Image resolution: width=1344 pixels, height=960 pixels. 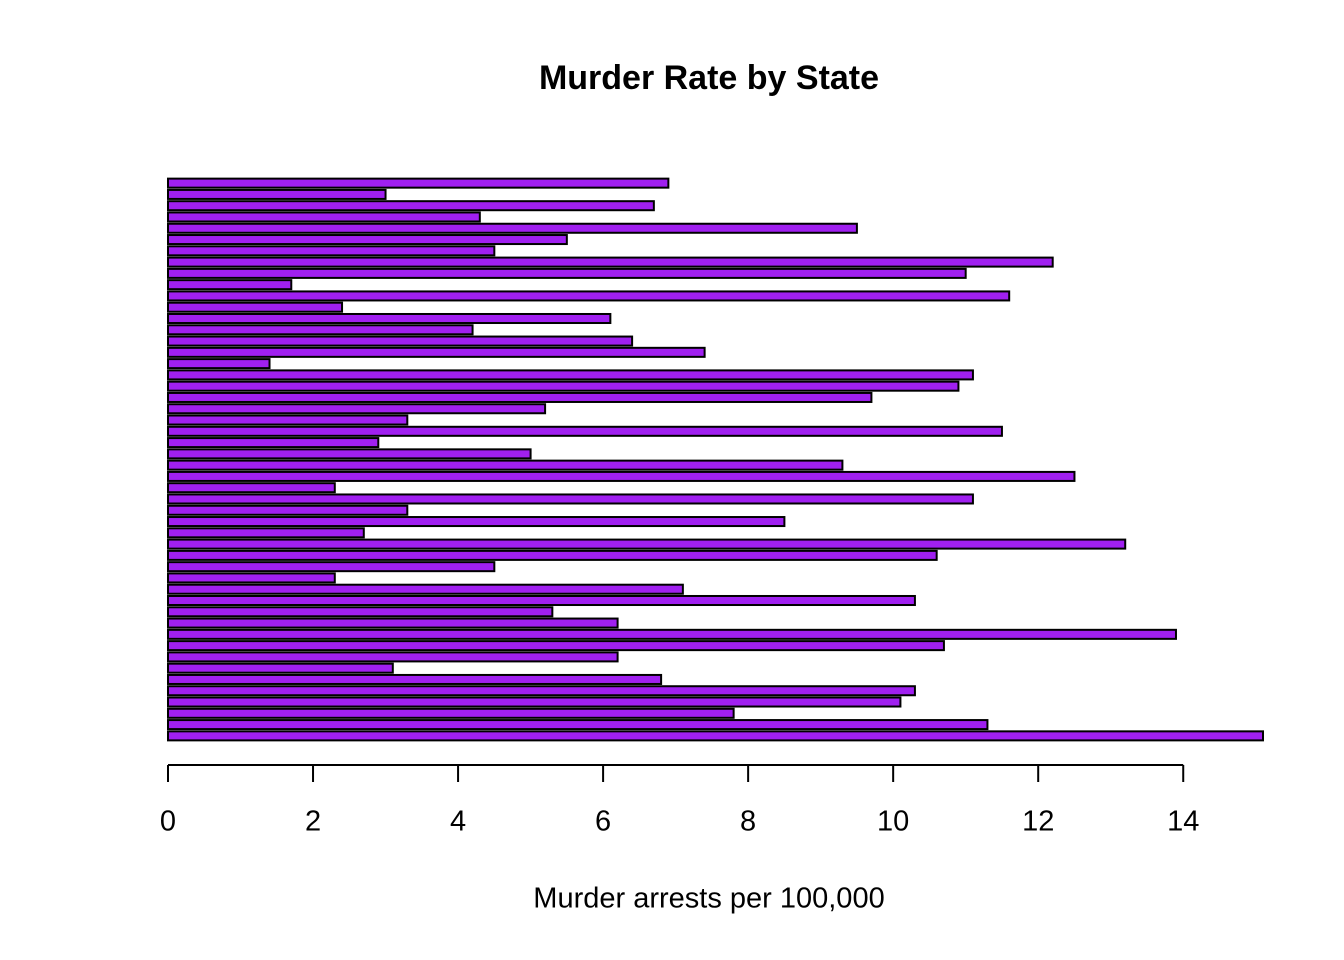 I want to click on x-axis-label: Murder arrests per 100,000, so click(x=708, y=899).